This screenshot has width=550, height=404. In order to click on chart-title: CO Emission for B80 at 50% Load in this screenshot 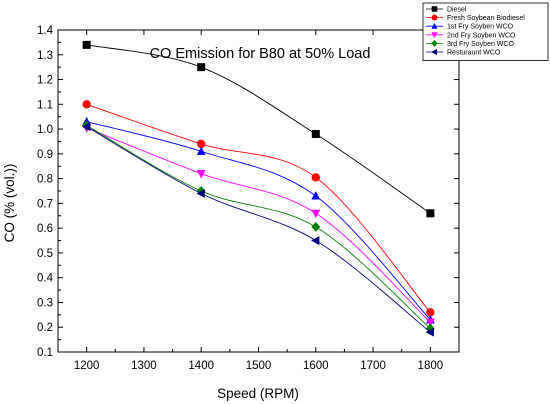, I will do `click(260, 54)`.